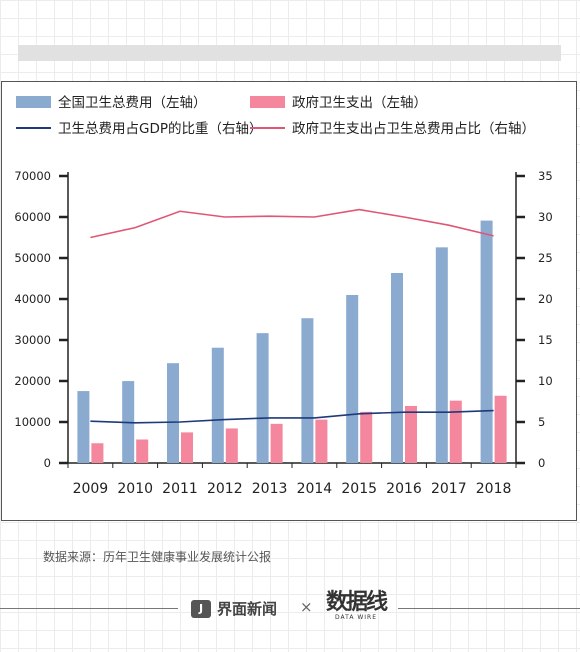  Describe the element at coordinates (359, 103) in the screenshot. I see `legend-label: 政府卫生支出（左轴）` at that location.